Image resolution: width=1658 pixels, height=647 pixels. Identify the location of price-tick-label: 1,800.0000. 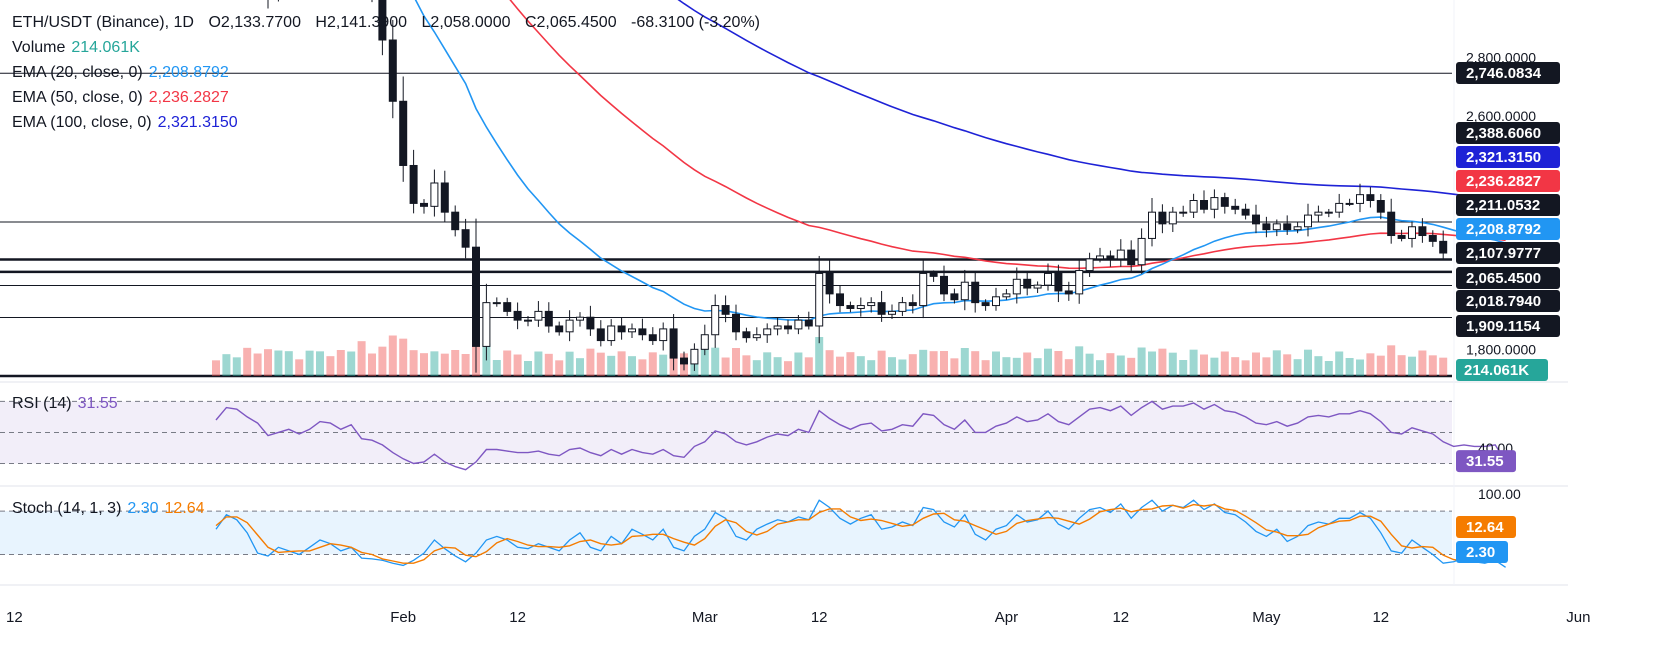
(1501, 349).